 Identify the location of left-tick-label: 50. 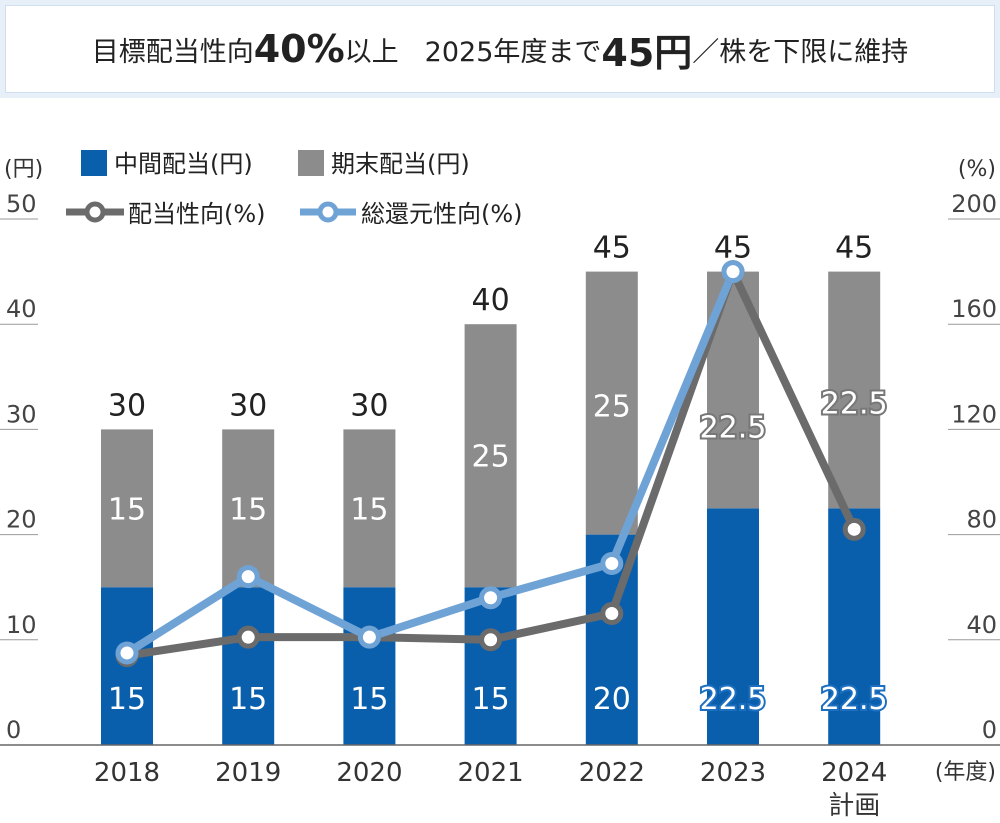
(21, 204).